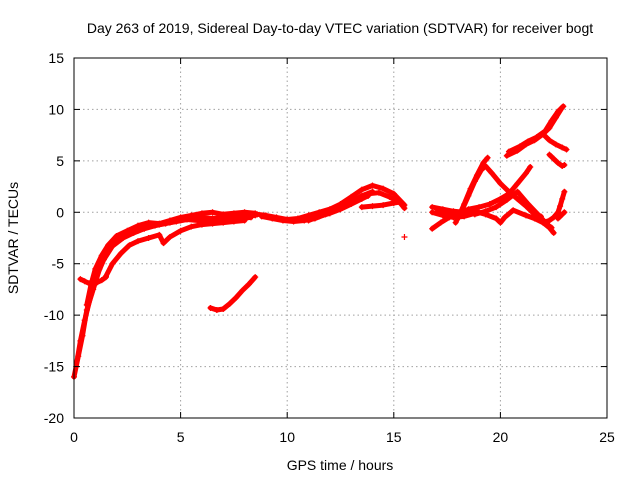 This screenshot has height=480, width=640. What do you see at coordinates (13, 238) in the screenshot?
I see `y-axis-label: SDTVAR / TECUs` at bounding box center [13, 238].